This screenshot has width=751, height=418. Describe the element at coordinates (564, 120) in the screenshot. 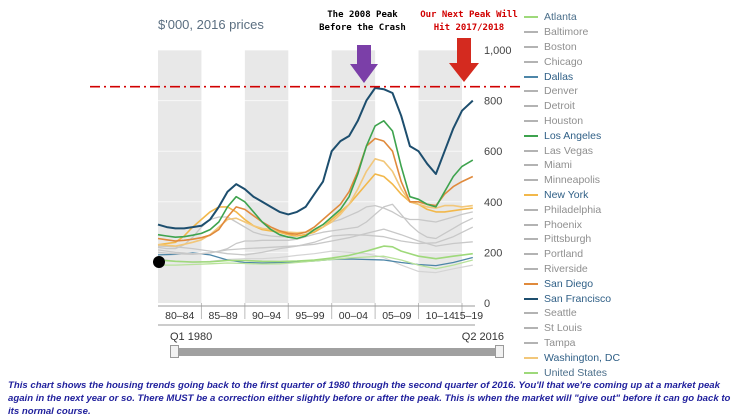

I see `legend-label: Houston` at that location.